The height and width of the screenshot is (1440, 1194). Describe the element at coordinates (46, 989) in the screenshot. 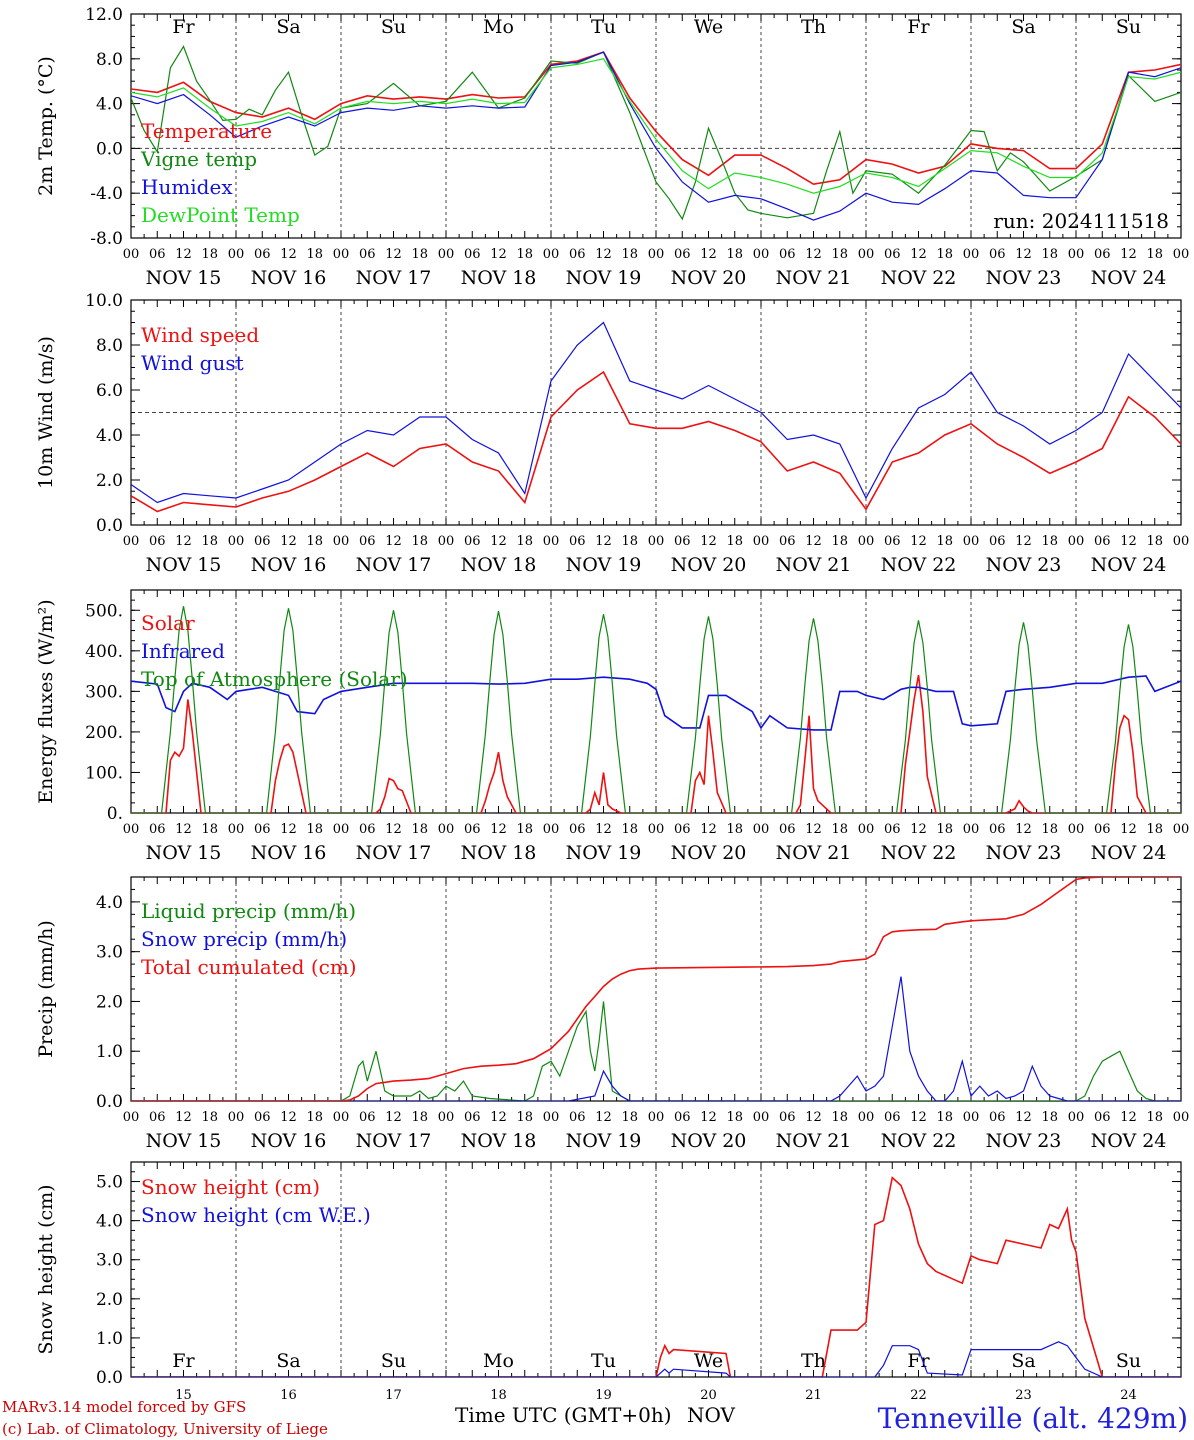

I see `y-axis-label: Precip (mm/h)` at that location.